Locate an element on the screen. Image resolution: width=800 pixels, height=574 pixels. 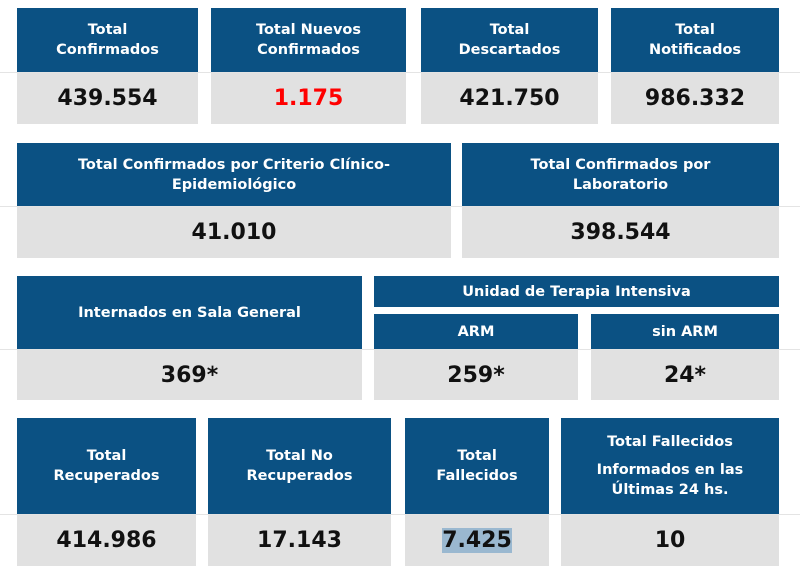
sin-arm-header: sin ARM is located at coordinates (685, 331).